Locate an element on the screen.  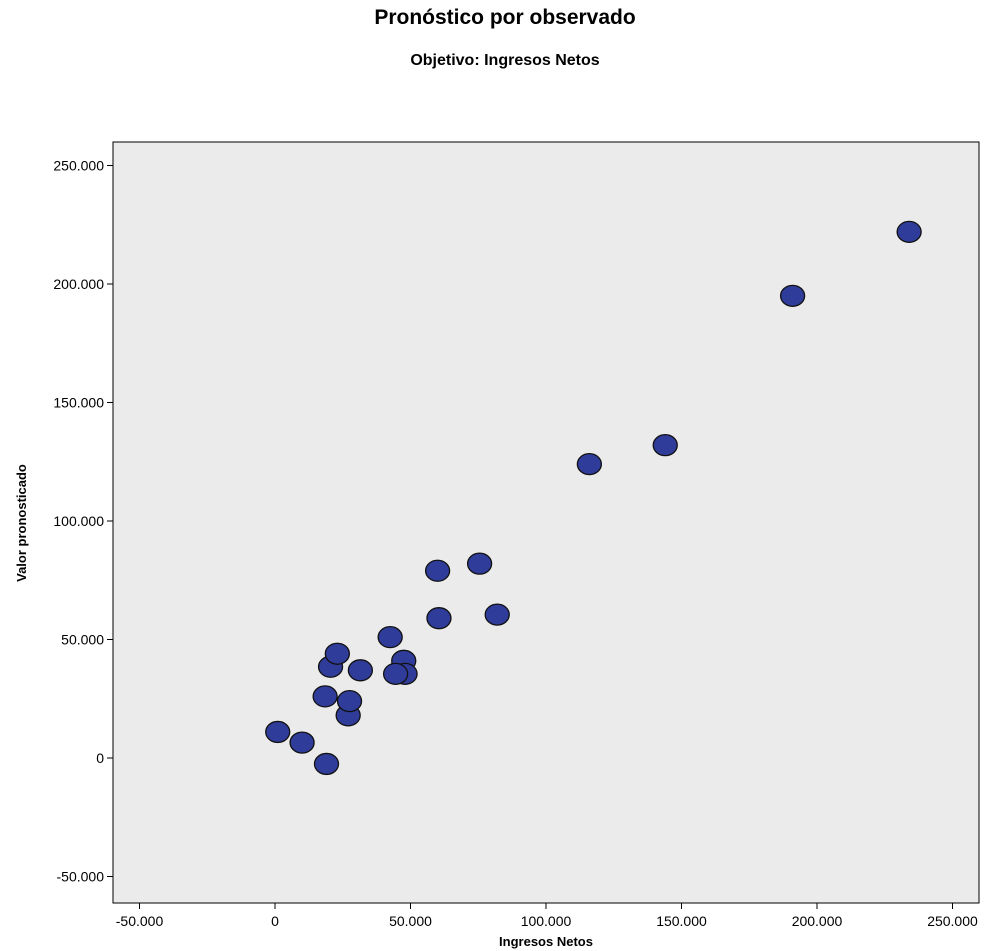
y-tick-label: 0 is located at coordinates (100, 758).